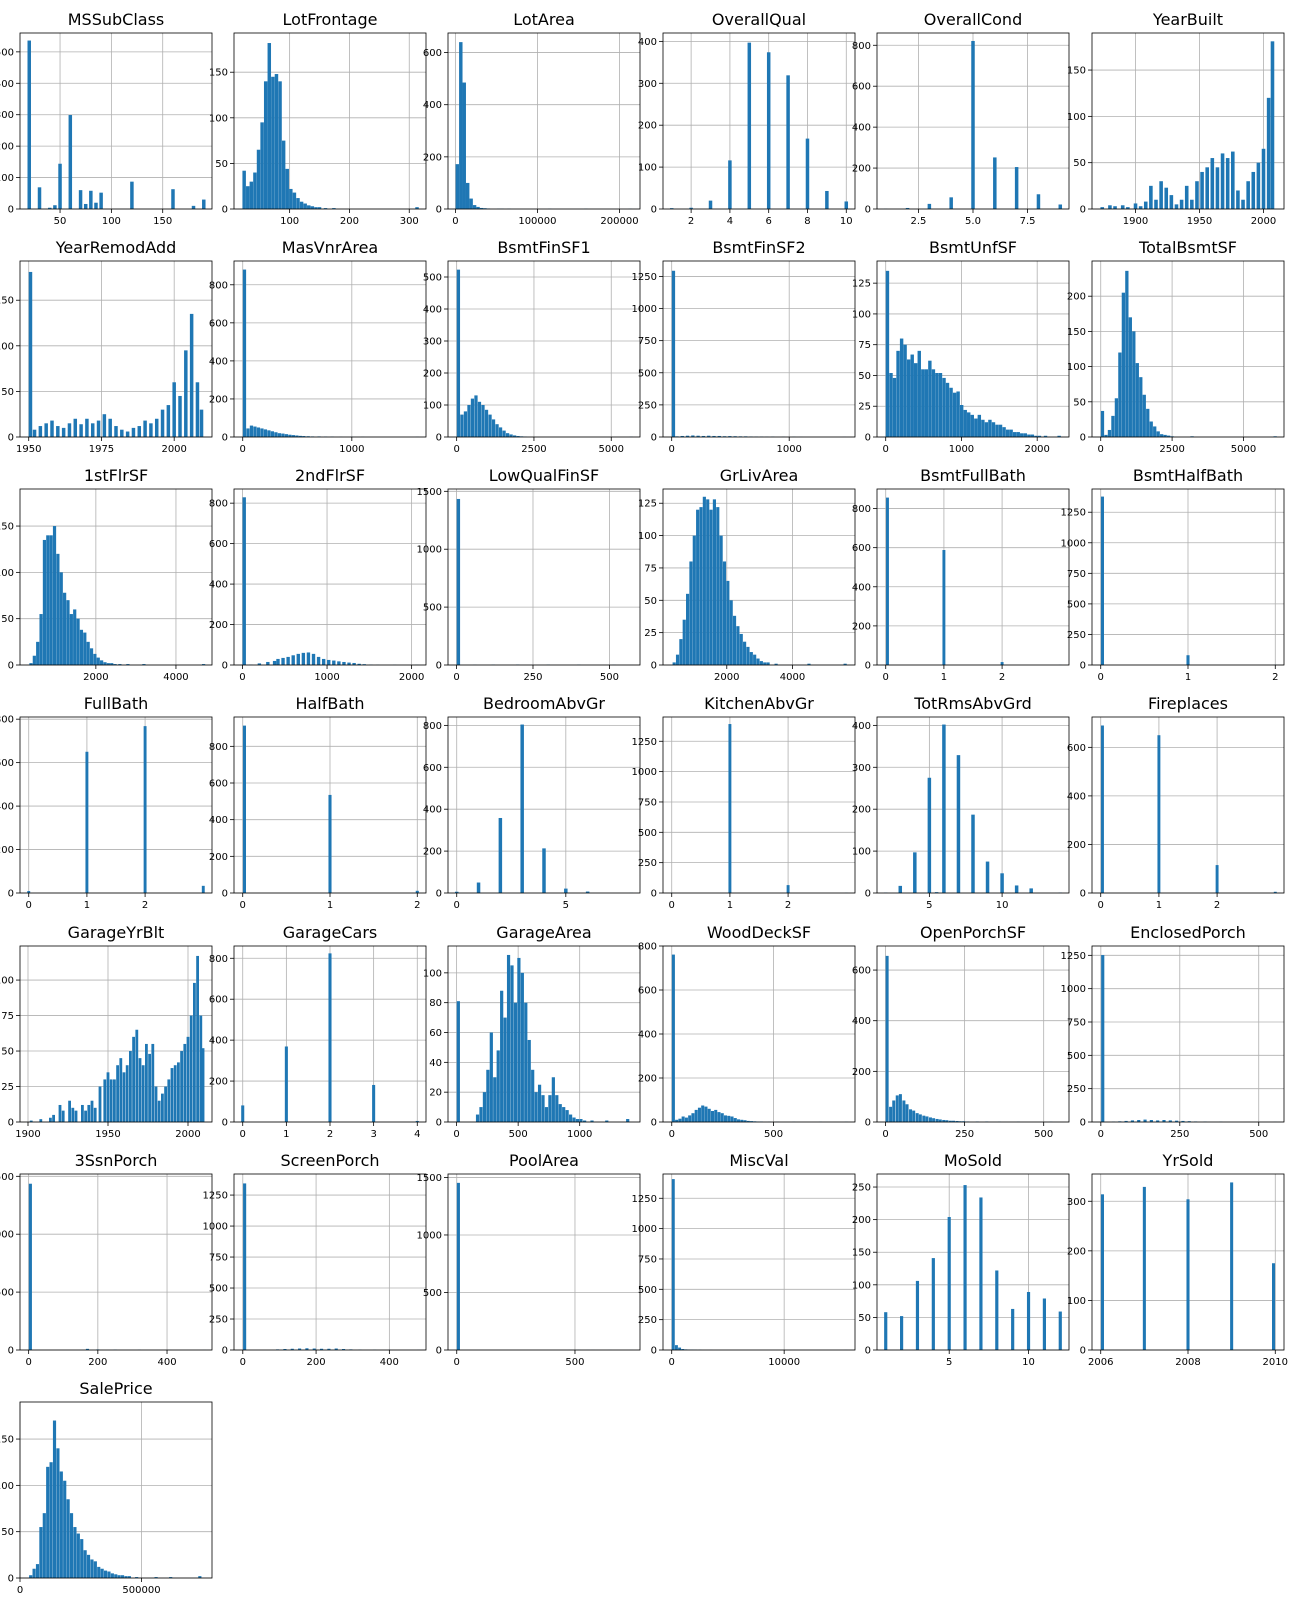  What do you see at coordinates (7, 115) in the screenshot?
I see `y-tick-label: 300` at bounding box center [7, 115].